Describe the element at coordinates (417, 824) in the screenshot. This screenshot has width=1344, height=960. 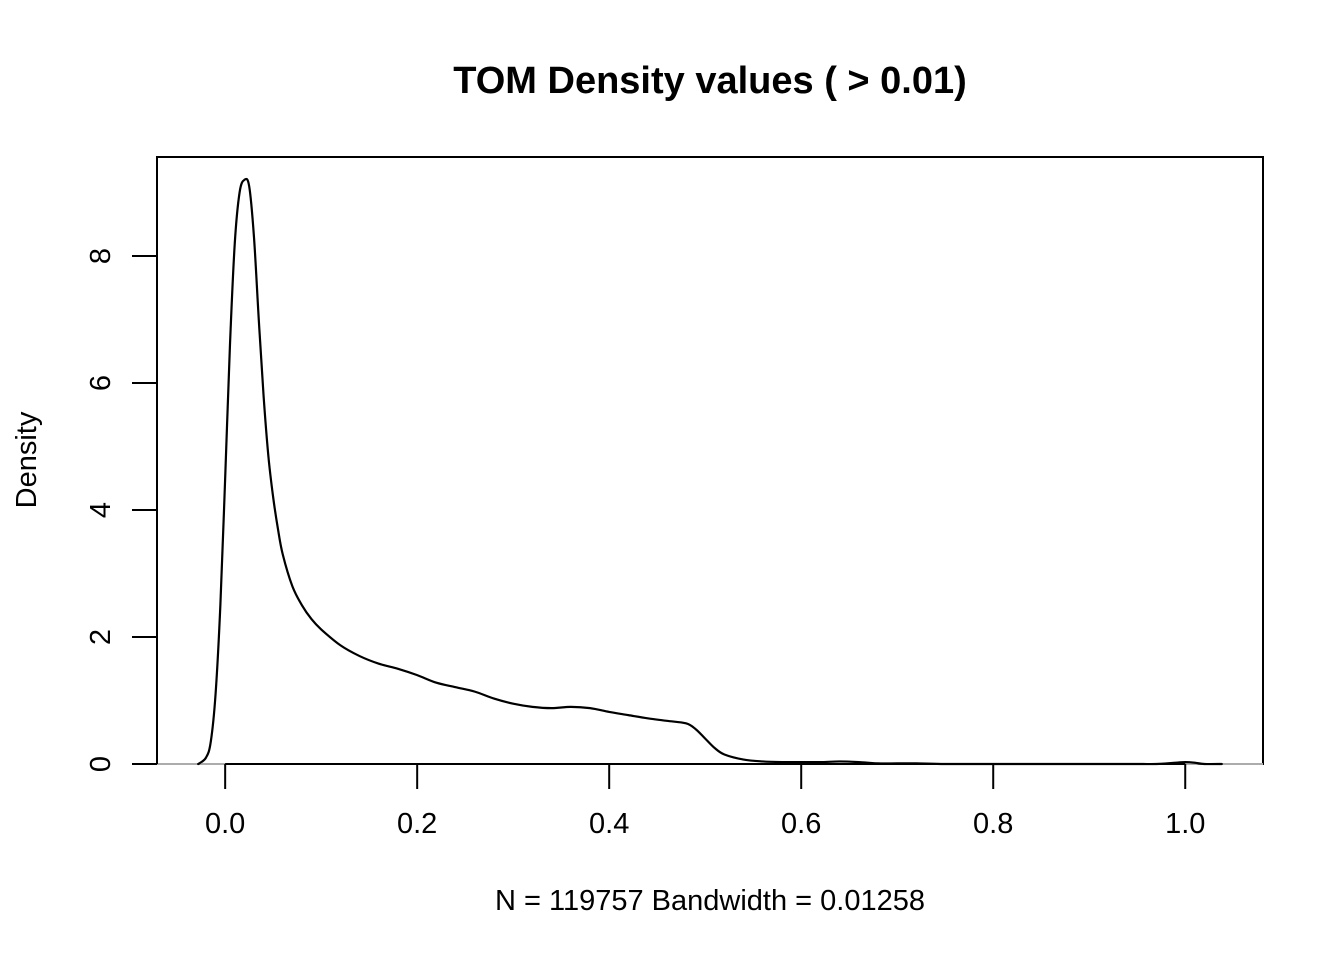
I see `x-tick-label: 0.2` at that location.